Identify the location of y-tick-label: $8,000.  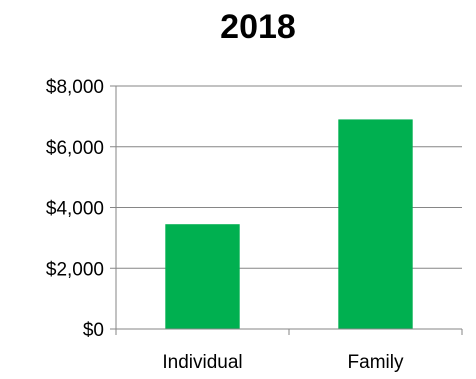
(75, 87).